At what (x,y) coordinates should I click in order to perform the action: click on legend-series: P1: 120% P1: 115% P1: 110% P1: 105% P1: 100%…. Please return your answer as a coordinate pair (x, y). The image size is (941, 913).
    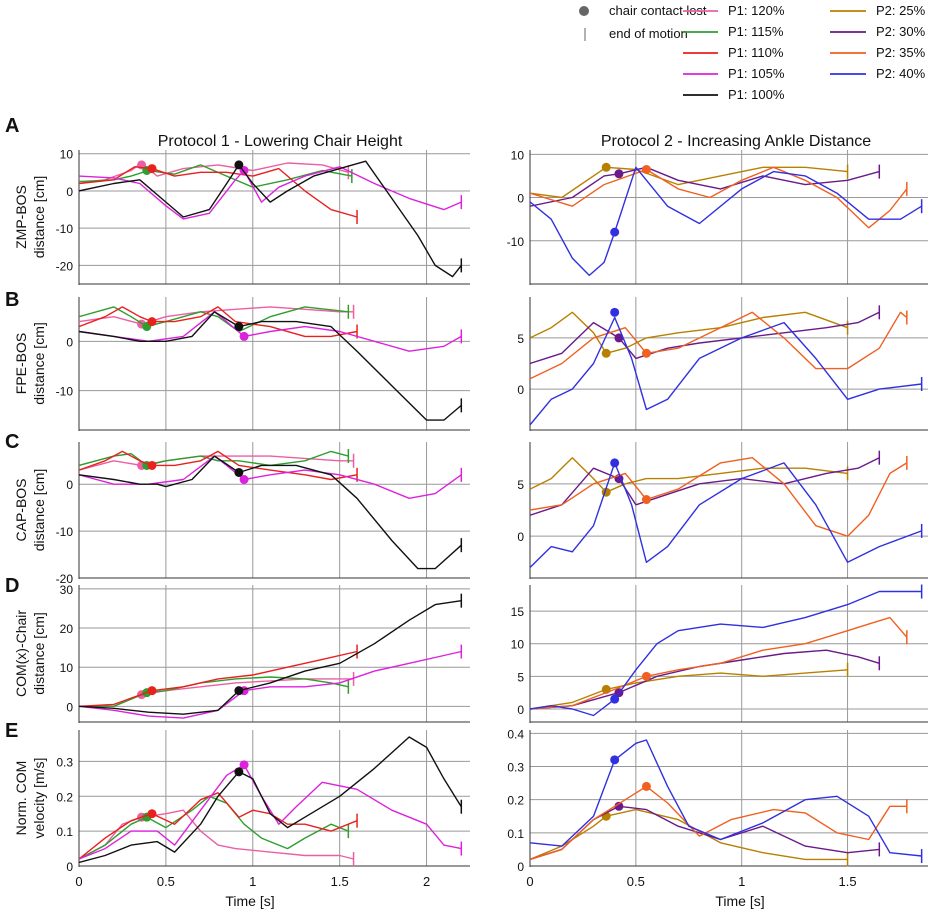
    Looking at the image, I should click on (804, 52).